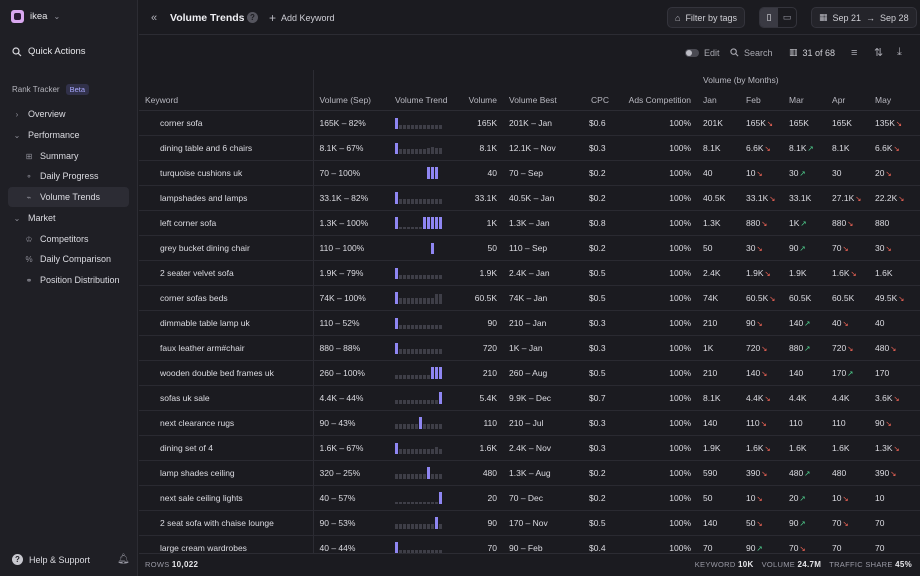 The height and width of the screenshot is (576, 920). Describe the element at coordinates (226, 348) in the screenshot. I see `keyword-cell: faux leather arm#chair` at that location.